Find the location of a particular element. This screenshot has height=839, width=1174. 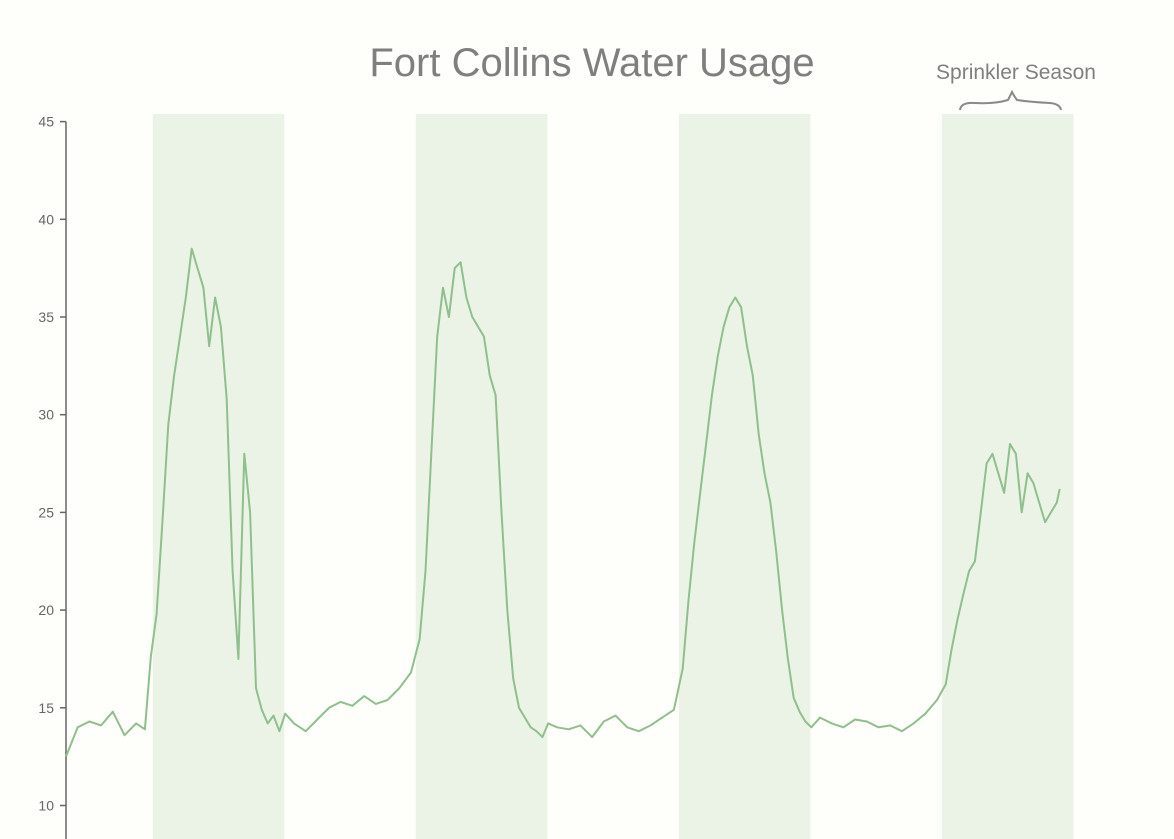

y-tick-label: 25 is located at coordinates (46, 512).